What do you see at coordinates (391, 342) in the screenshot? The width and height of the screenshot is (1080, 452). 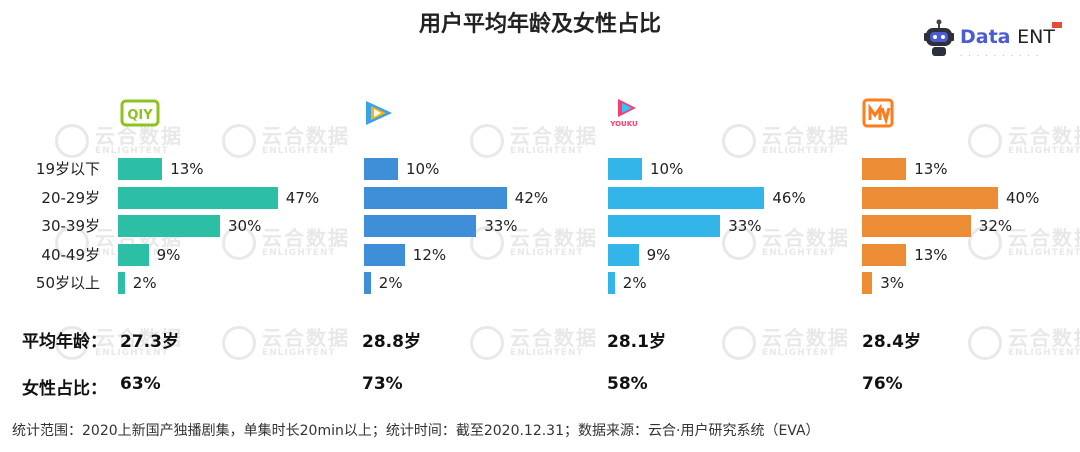 I see `avg-age-tencent: 28.8岁` at bounding box center [391, 342].